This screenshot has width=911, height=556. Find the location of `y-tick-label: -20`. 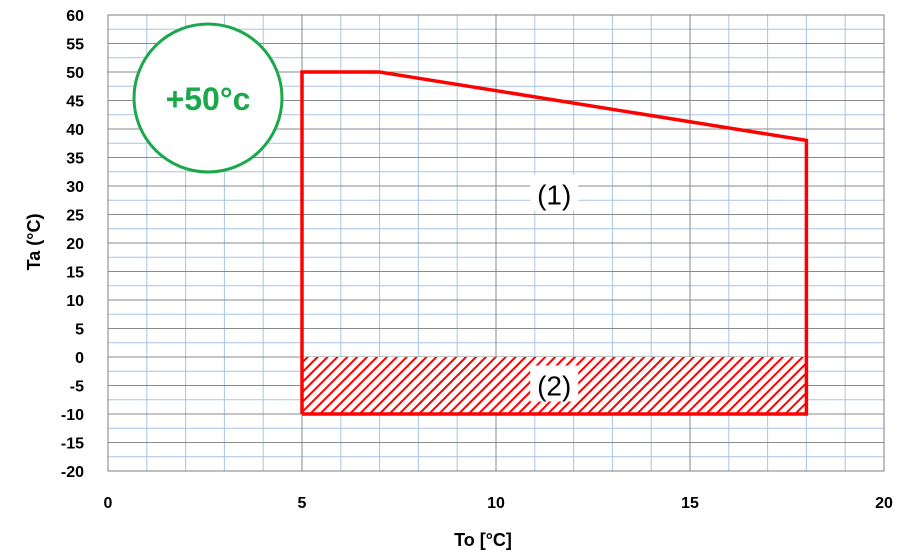

y-tick-label: -20 is located at coordinates (72, 472).